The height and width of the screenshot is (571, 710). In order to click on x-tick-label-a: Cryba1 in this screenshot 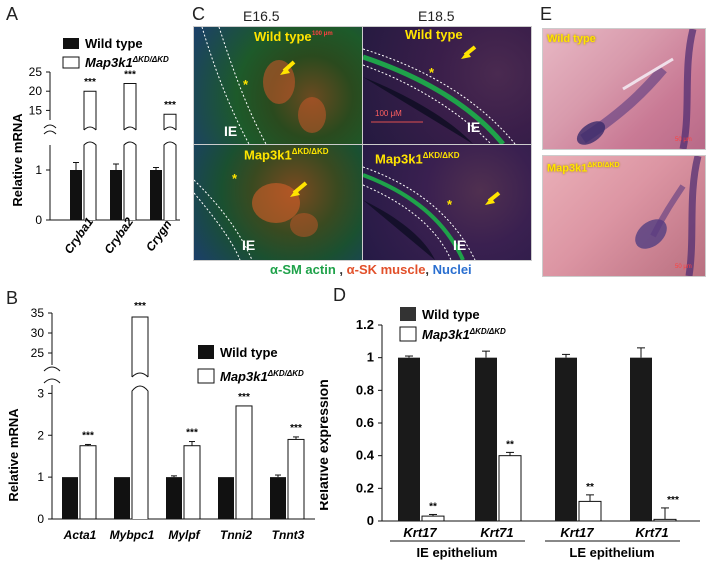, I will do `click(78, 236)`.